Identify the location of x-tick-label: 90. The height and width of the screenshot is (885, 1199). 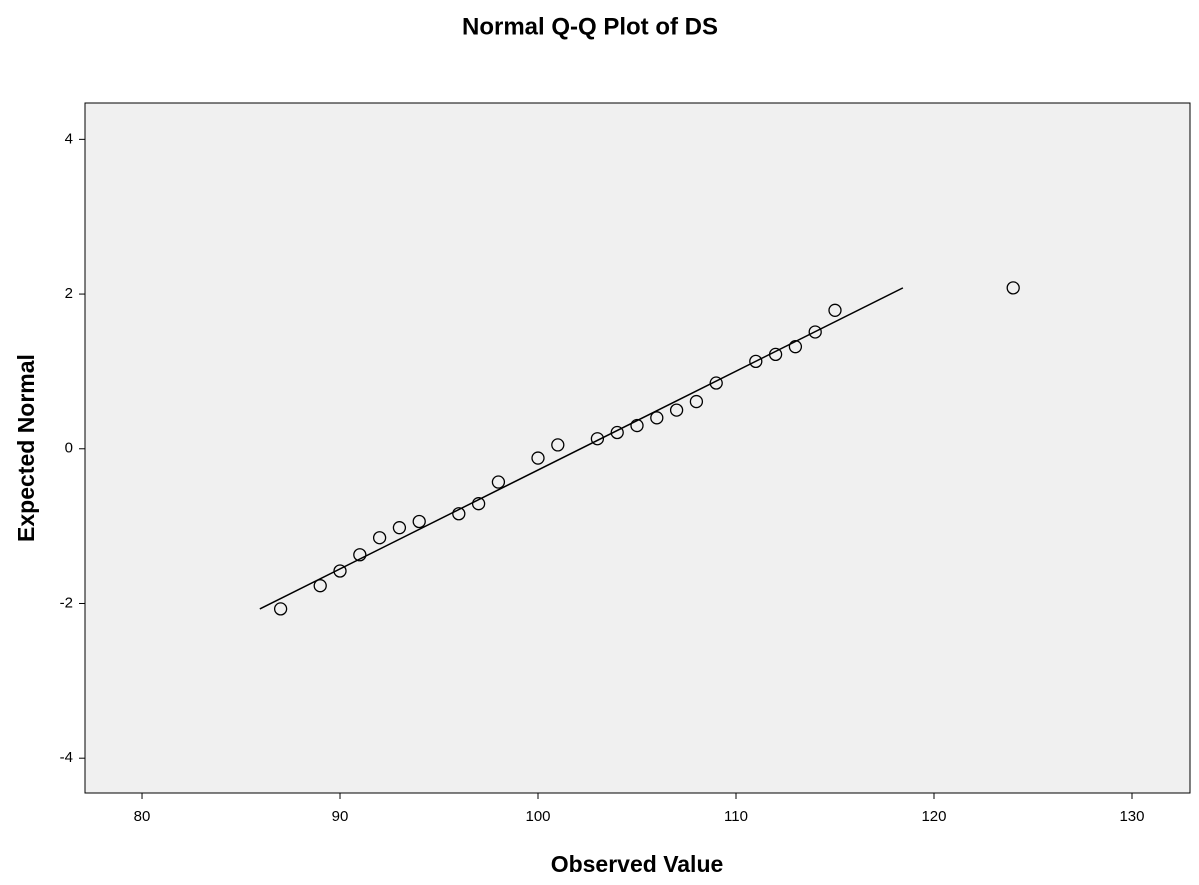
(340, 816).